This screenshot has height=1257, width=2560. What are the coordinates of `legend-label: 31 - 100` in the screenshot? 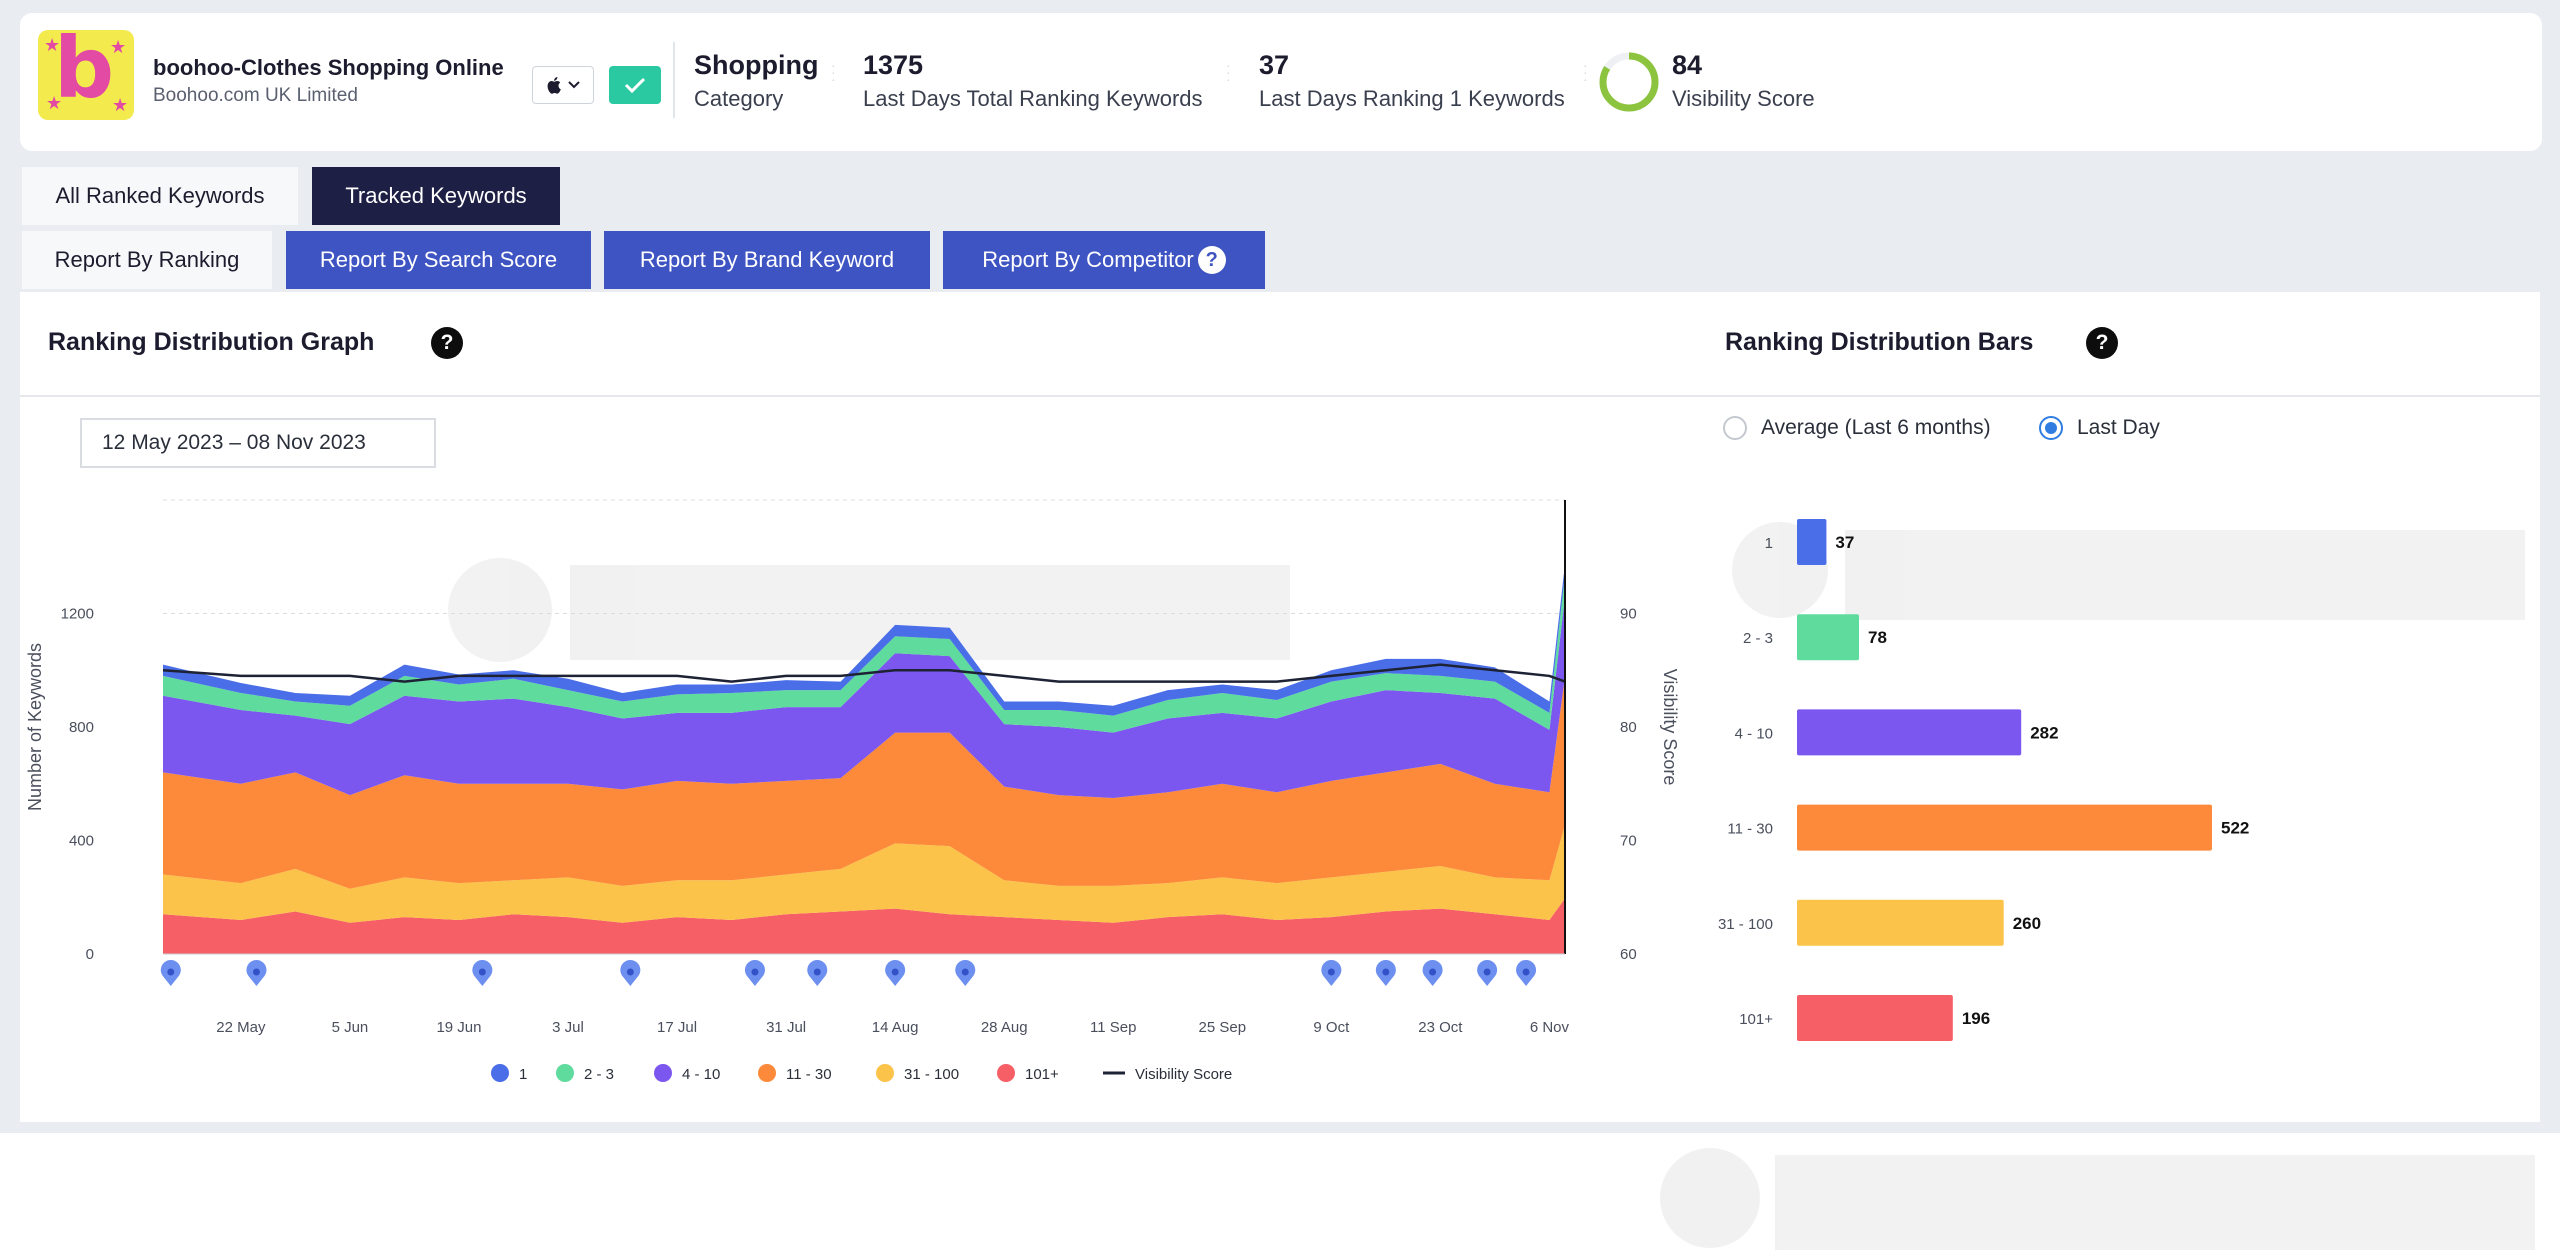 It's located at (931, 1074).